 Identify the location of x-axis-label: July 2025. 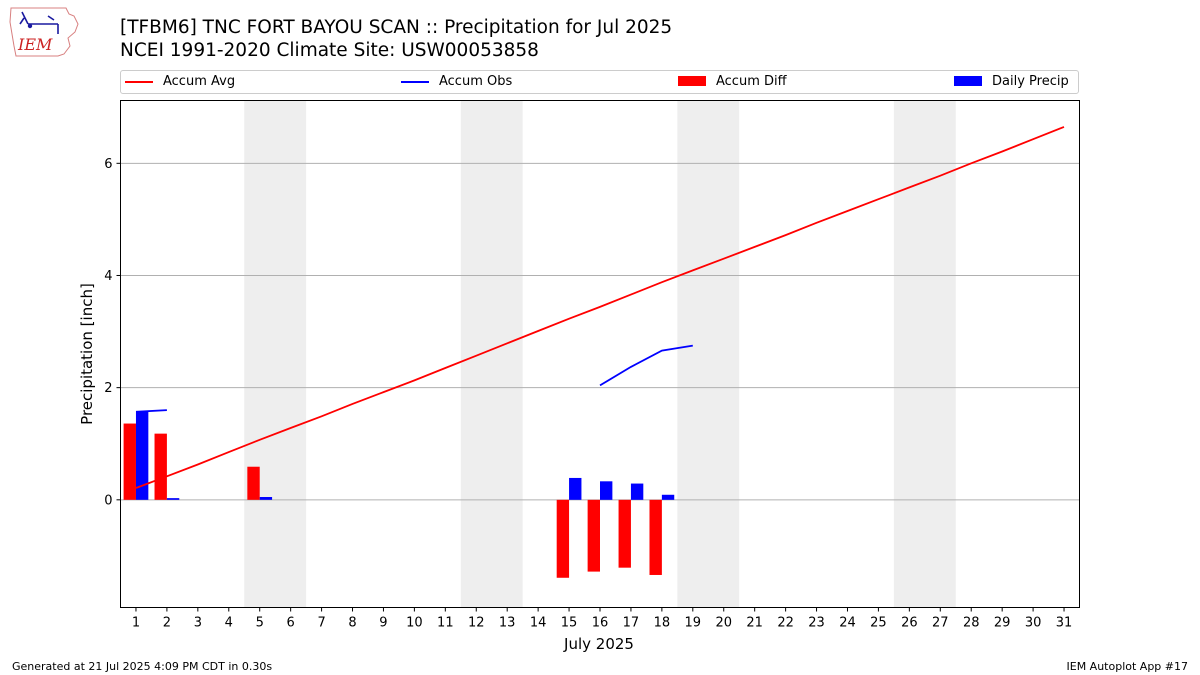
(598, 644).